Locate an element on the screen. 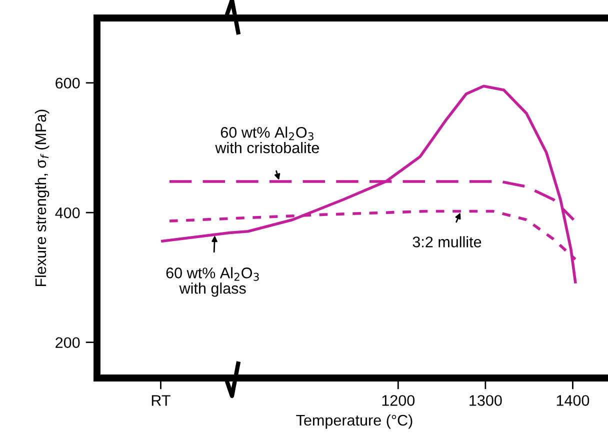 The image size is (608, 445). y-tick-label: 400 is located at coordinates (67, 212).